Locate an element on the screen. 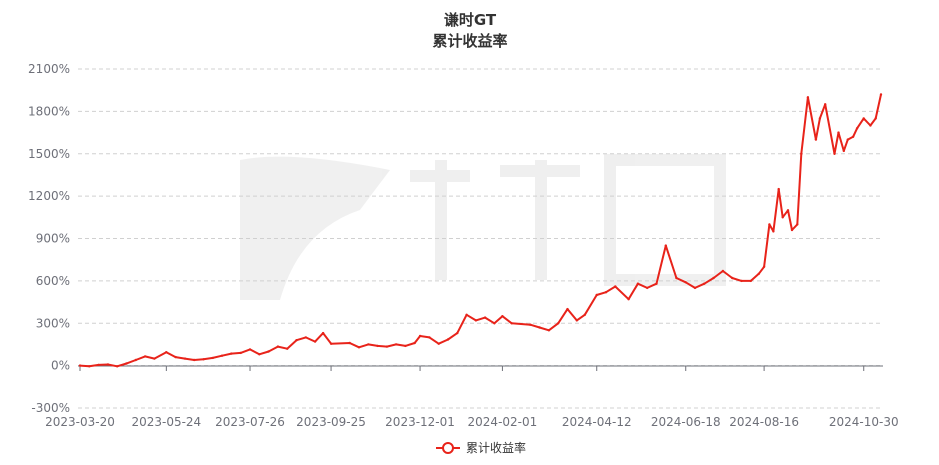 The width and height of the screenshot is (939, 465). x-tick-label: 2023-05-24 is located at coordinates (166, 422).